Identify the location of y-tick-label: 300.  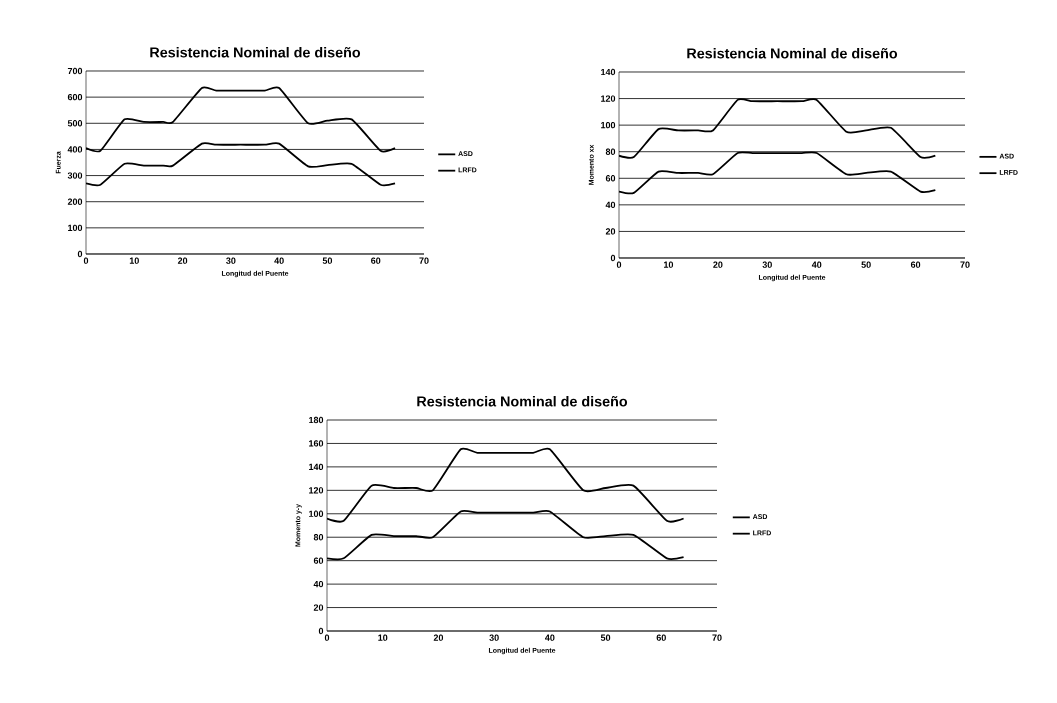
(75, 175).